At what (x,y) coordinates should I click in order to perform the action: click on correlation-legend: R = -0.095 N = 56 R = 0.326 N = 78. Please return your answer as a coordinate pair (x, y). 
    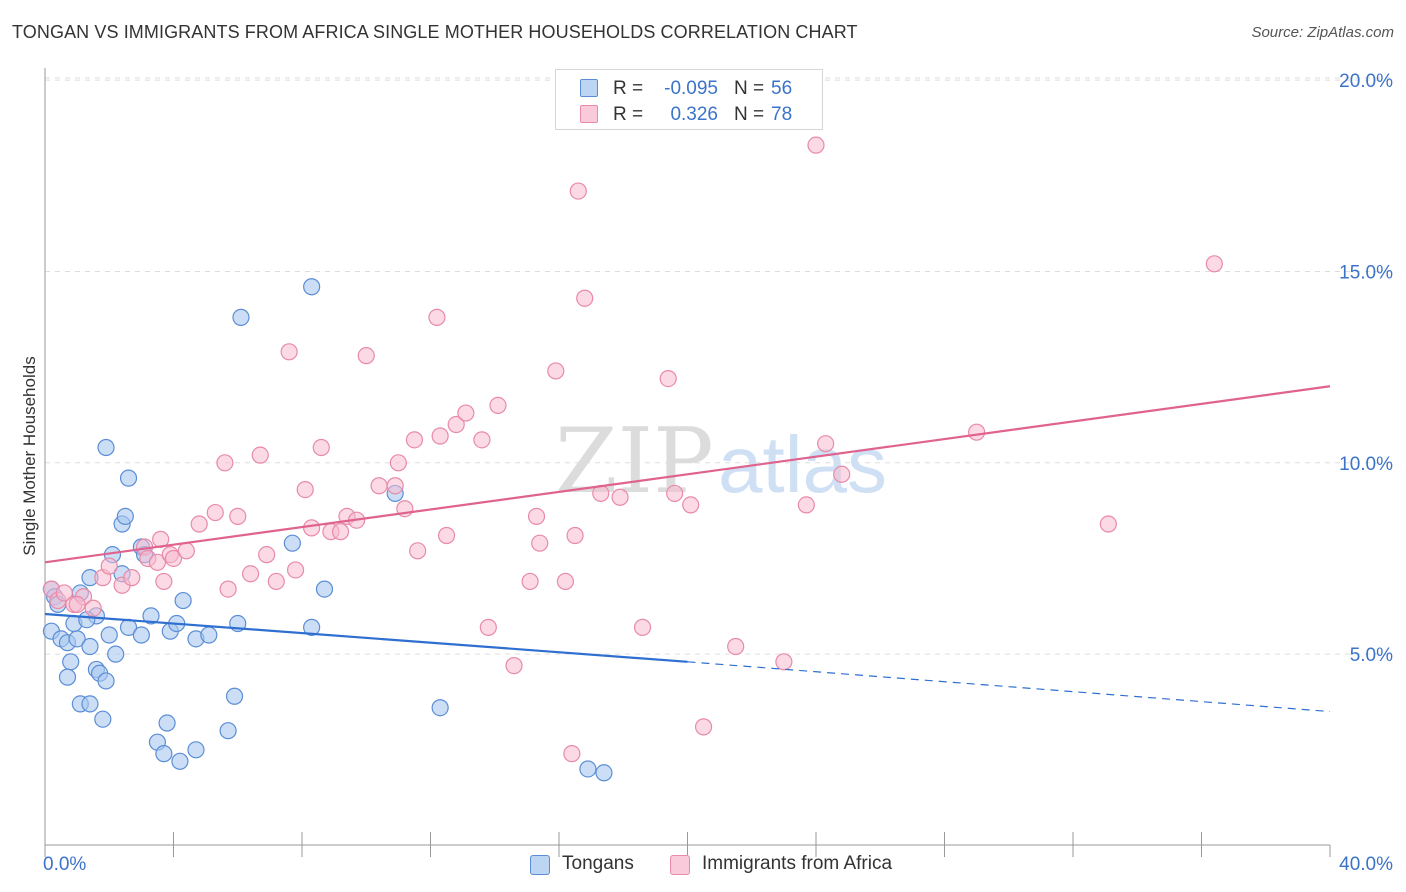
    Looking at the image, I should click on (689, 99).